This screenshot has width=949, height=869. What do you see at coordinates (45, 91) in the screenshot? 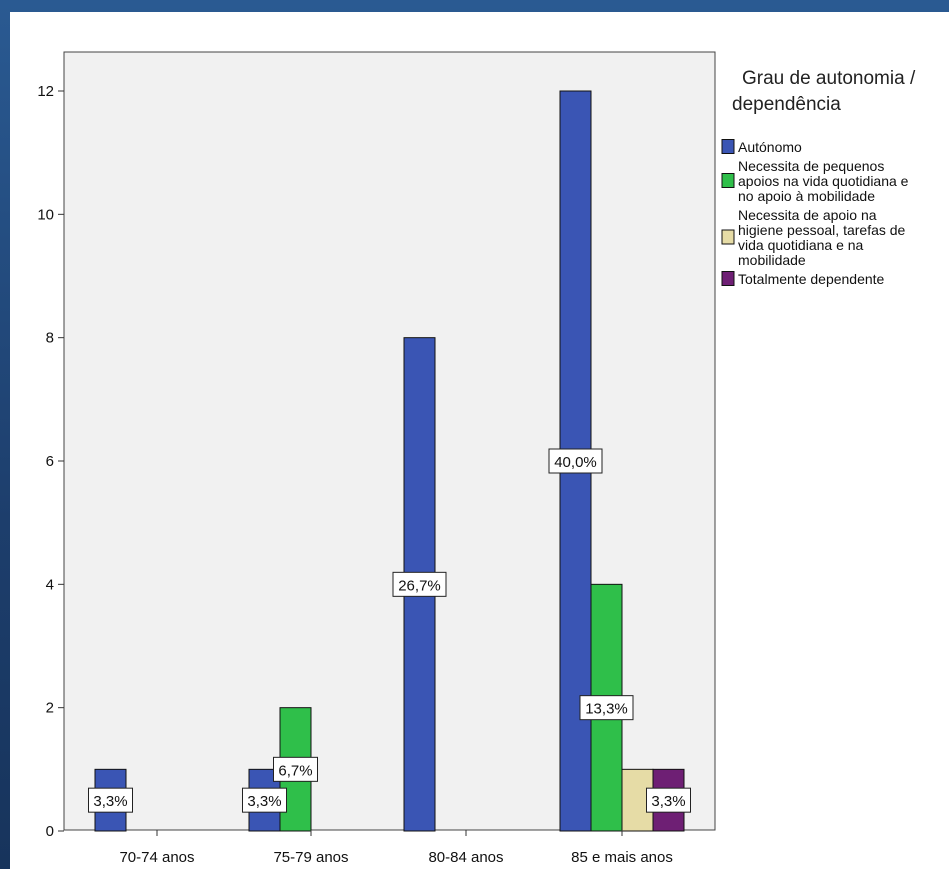
I see `y-tick-label: 12` at bounding box center [45, 91].